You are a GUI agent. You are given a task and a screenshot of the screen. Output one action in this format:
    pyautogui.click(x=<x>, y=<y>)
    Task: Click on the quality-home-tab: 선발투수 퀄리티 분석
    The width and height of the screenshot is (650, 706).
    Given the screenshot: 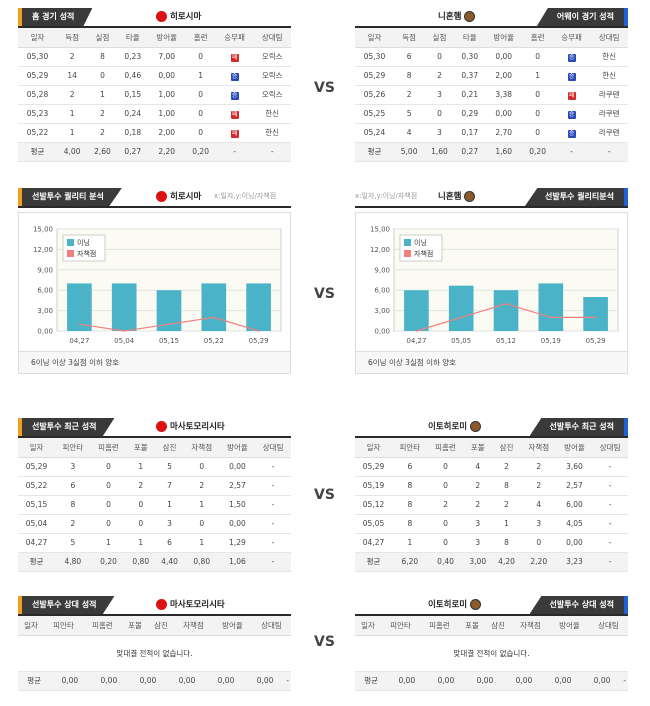 What is the action you would take?
    pyautogui.click(x=70, y=197)
    